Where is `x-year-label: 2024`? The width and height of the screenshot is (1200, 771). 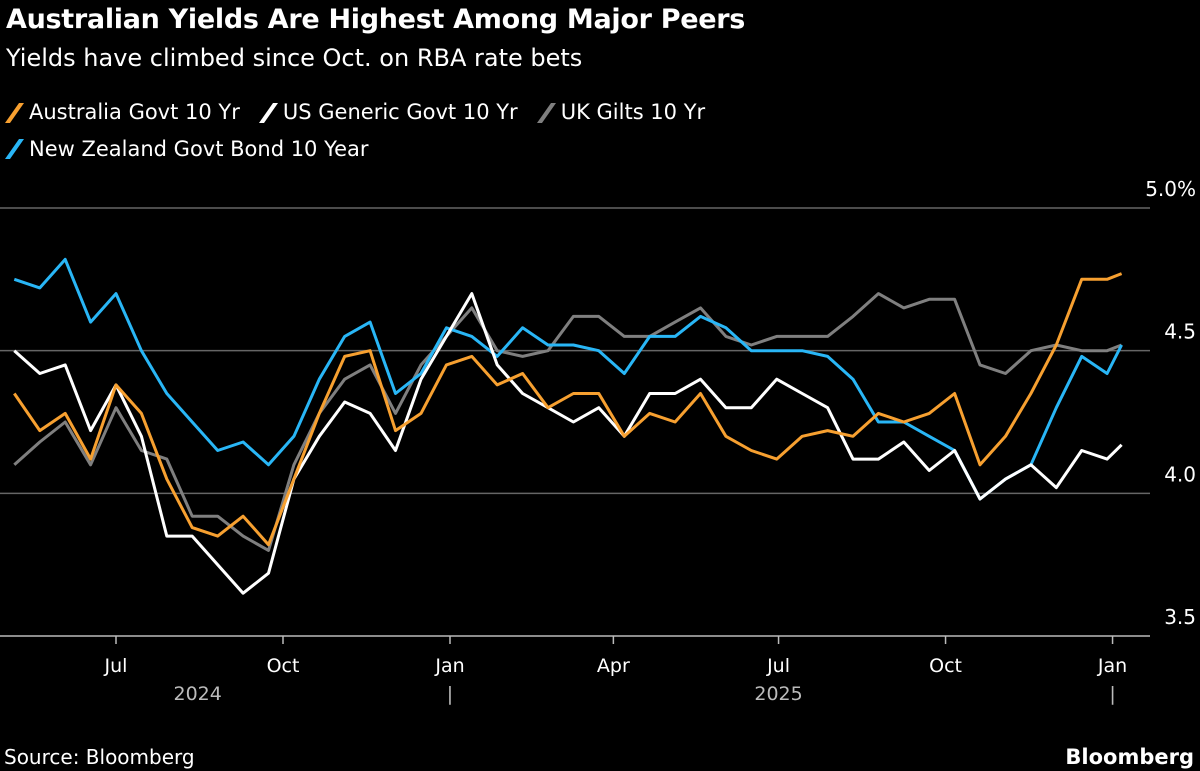
x-year-label: 2024 is located at coordinates (198, 694).